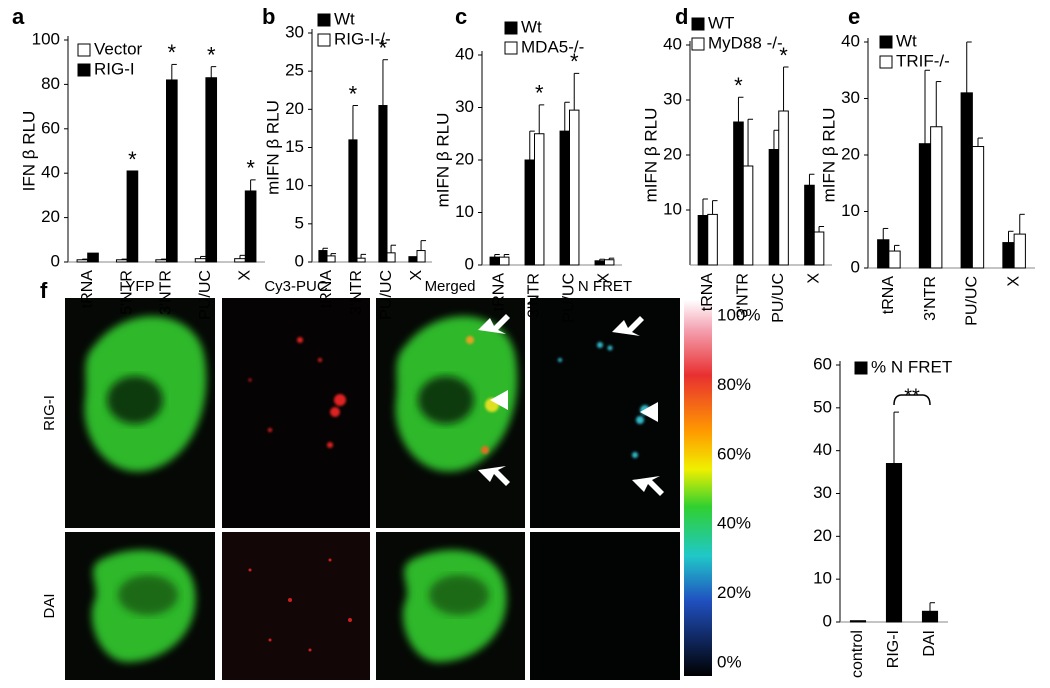 This screenshot has height=688, width=1050. Describe the element at coordinates (461, 16) in the screenshot. I see `panel-letter: c` at that location.